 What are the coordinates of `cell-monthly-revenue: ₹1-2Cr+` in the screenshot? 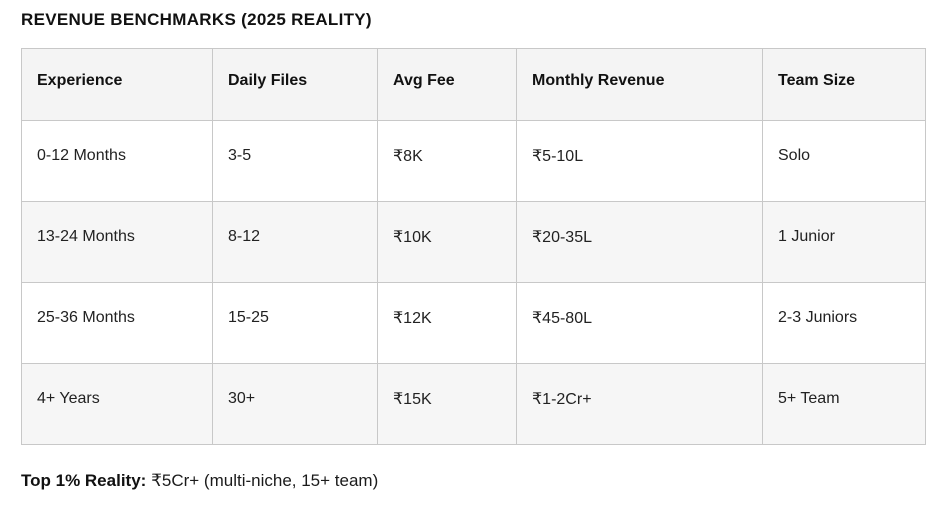 It's located at (639, 404).